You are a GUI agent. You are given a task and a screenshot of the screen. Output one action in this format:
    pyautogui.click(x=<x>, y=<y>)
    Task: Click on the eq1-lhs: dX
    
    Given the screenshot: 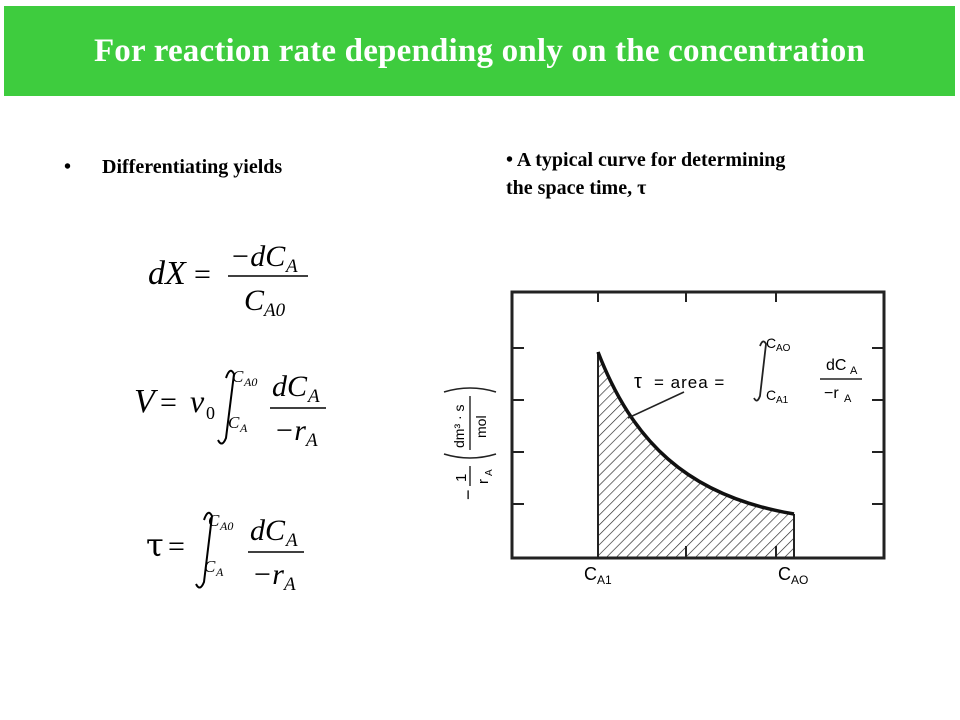 What is the action you would take?
    pyautogui.click(x=167, y=273)
    